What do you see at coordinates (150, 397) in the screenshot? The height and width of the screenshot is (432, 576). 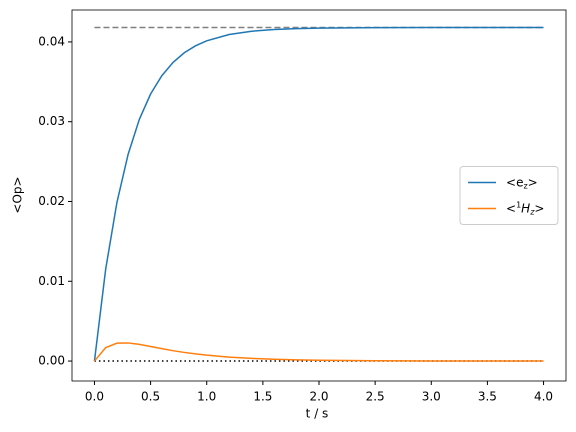 I see `x-tick-label: 0.5` at bounding box center [150, 397].